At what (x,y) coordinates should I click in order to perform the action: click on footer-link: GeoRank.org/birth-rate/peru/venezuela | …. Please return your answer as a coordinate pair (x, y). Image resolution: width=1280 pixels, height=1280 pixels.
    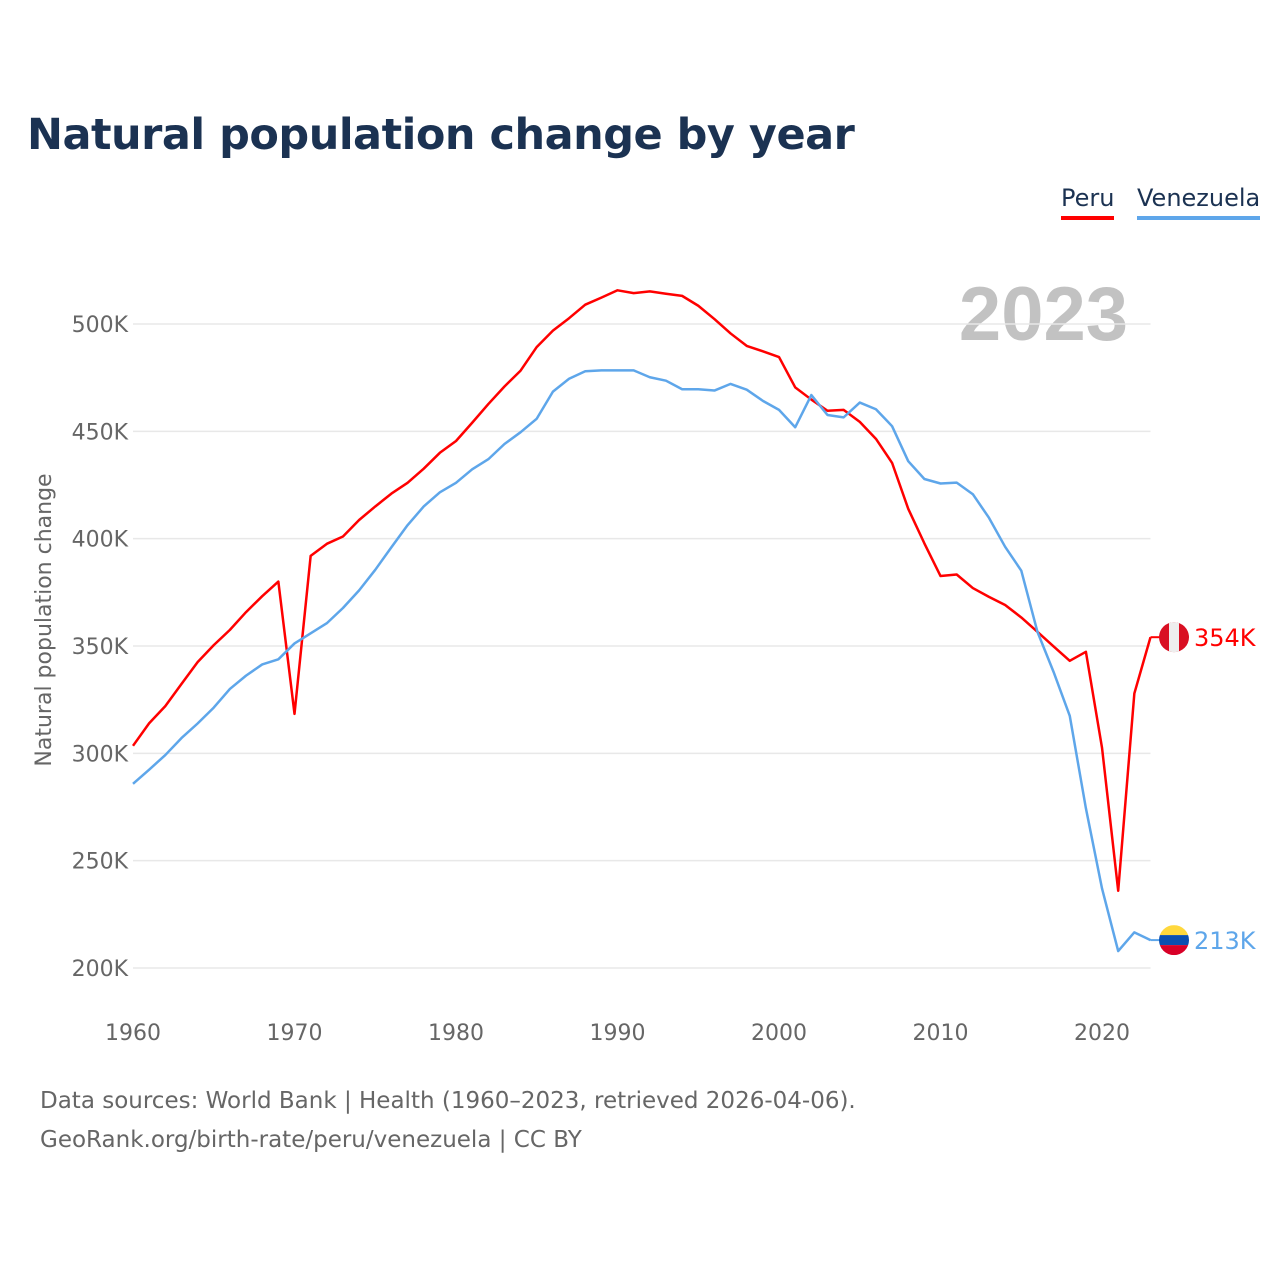
    Looking at the image, I should click on (311, 1140).